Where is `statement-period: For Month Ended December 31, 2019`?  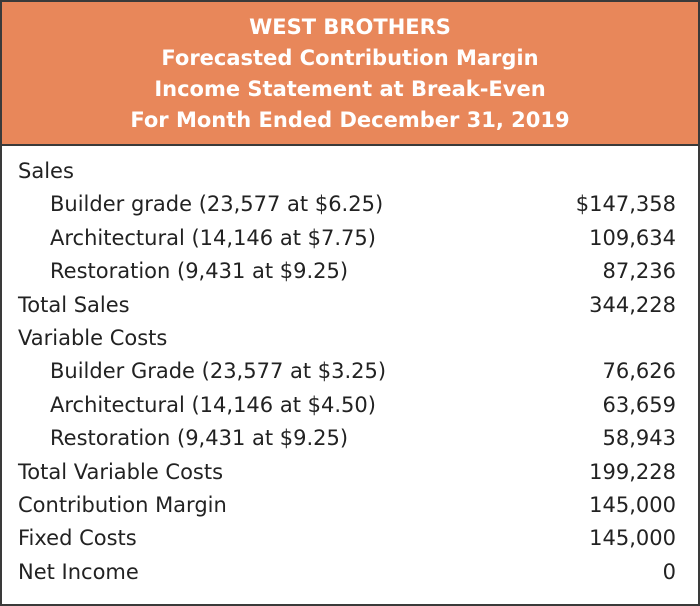 statement-period: For Month Ended December 31, 2019 is located at coordinates (350, 120).